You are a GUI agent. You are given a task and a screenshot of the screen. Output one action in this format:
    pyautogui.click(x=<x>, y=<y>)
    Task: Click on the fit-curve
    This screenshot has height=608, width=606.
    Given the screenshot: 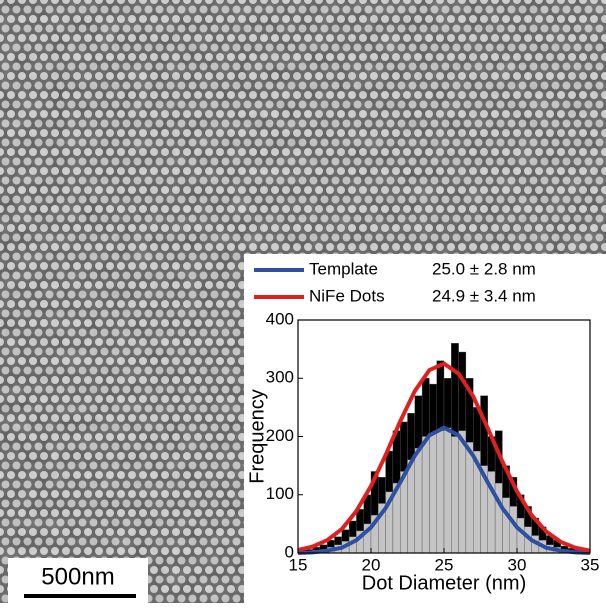 What is the action you would take?
    pyautogui.click(x=444, y=490)
    